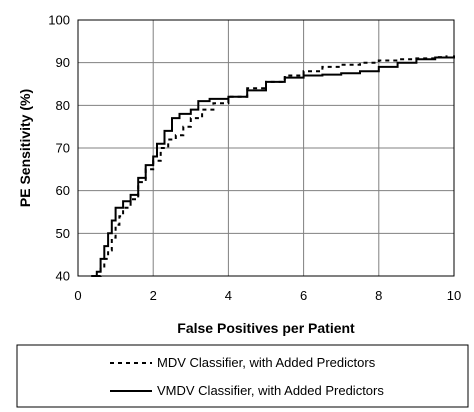 This screenshot has width=474, height=412. Describe the element at coordinates (242, 376) in the screenshot. I see `legend-box` at that location.